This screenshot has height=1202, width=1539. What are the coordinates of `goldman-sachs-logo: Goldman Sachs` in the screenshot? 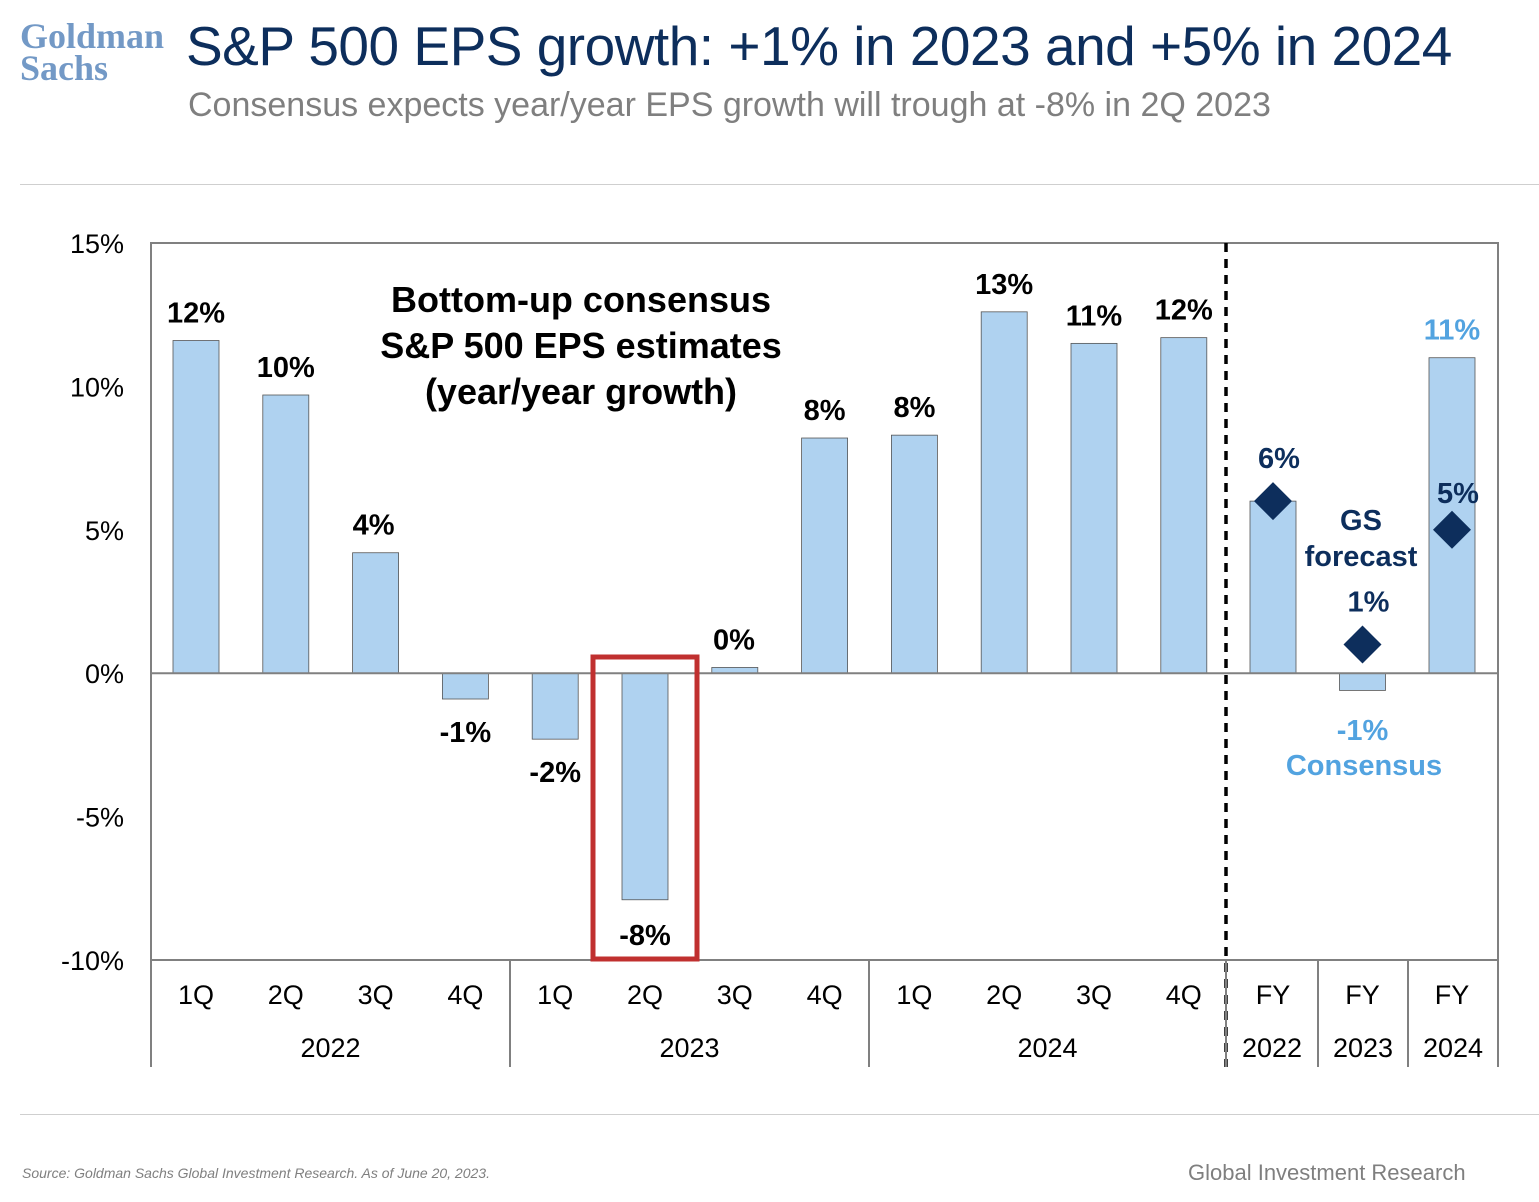 It's located at (92, 52).